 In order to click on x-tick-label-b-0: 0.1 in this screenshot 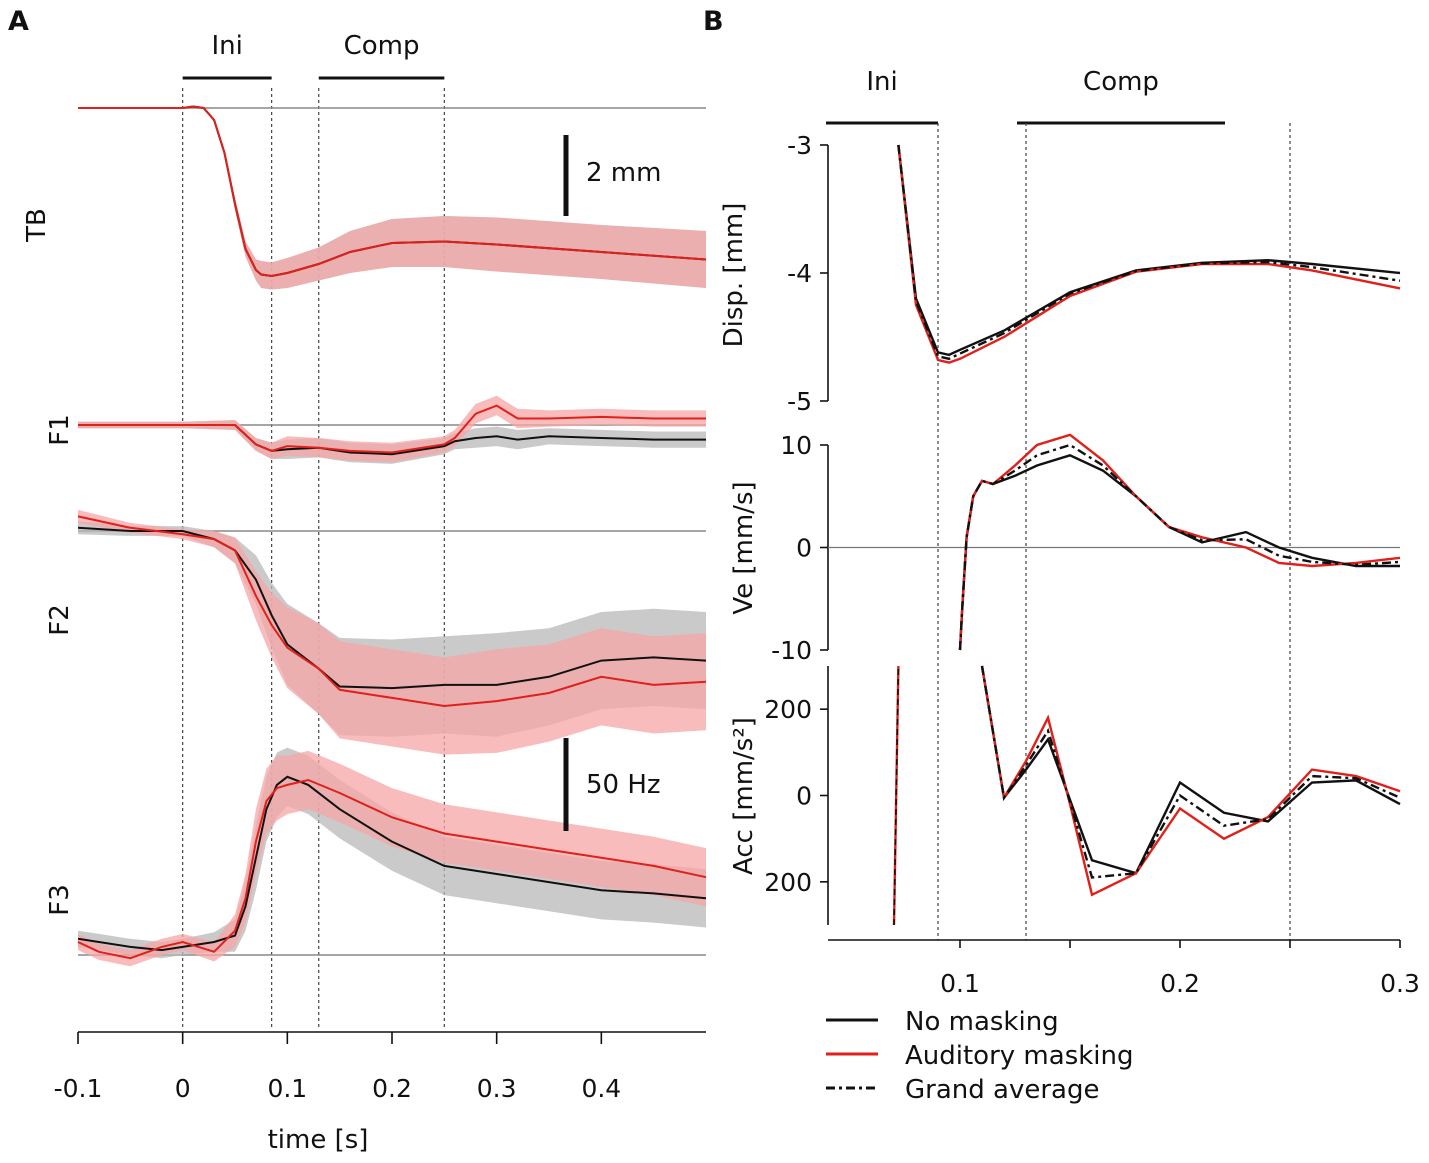, I will do `click(960, 983)`.